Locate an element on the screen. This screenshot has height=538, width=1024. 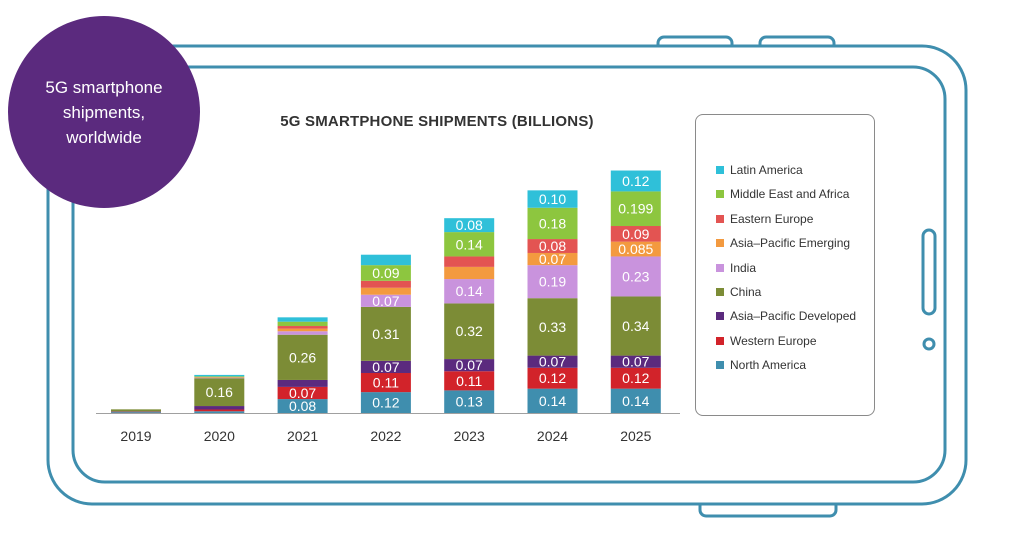
bar-2023-asia-pacific-emerging is located at coordinates (469, 273).